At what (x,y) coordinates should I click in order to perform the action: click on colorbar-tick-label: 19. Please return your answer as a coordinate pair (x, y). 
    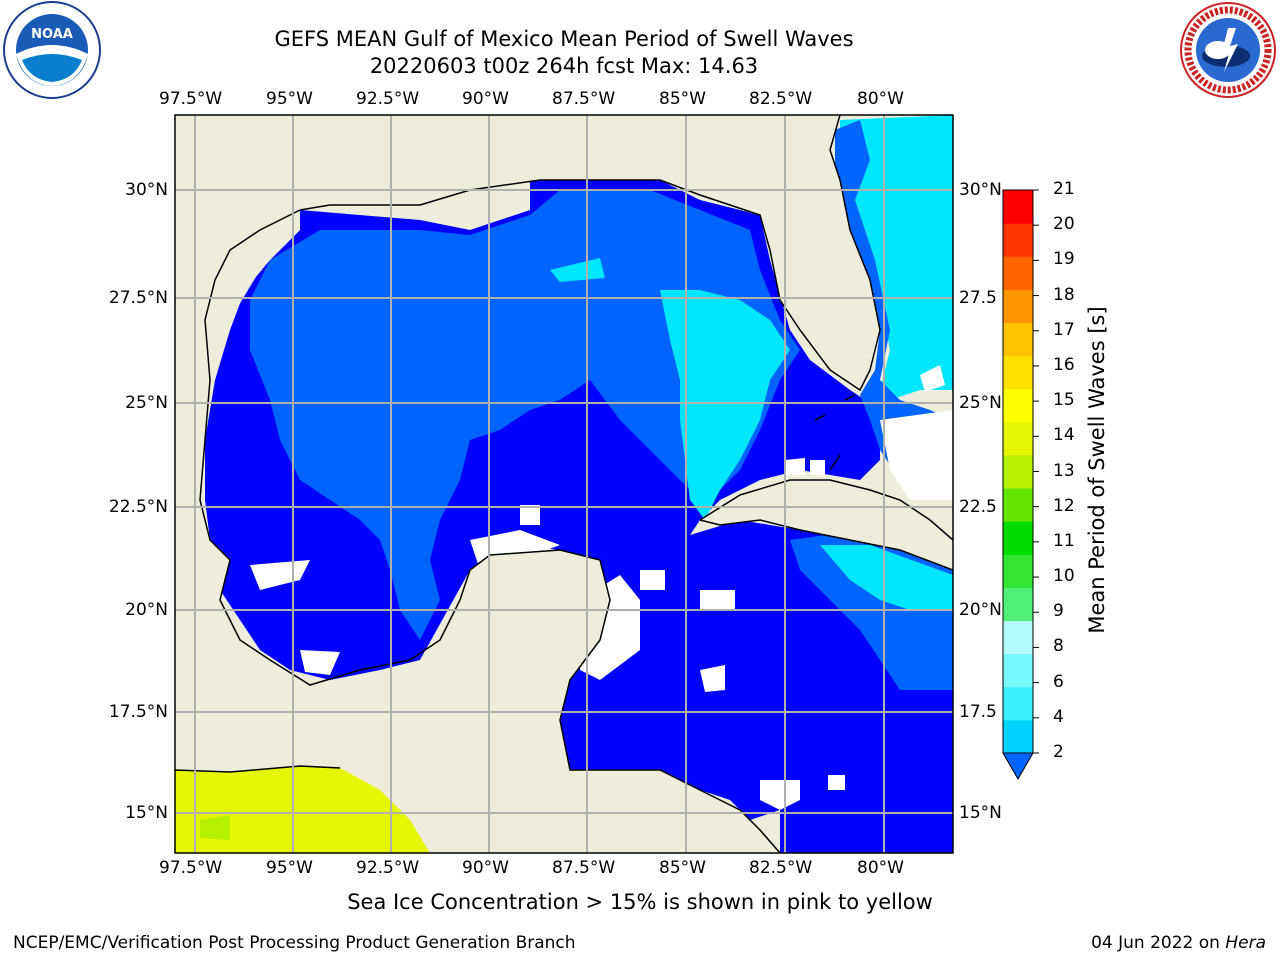
    Looking at the image, I should click on (1064, 259).